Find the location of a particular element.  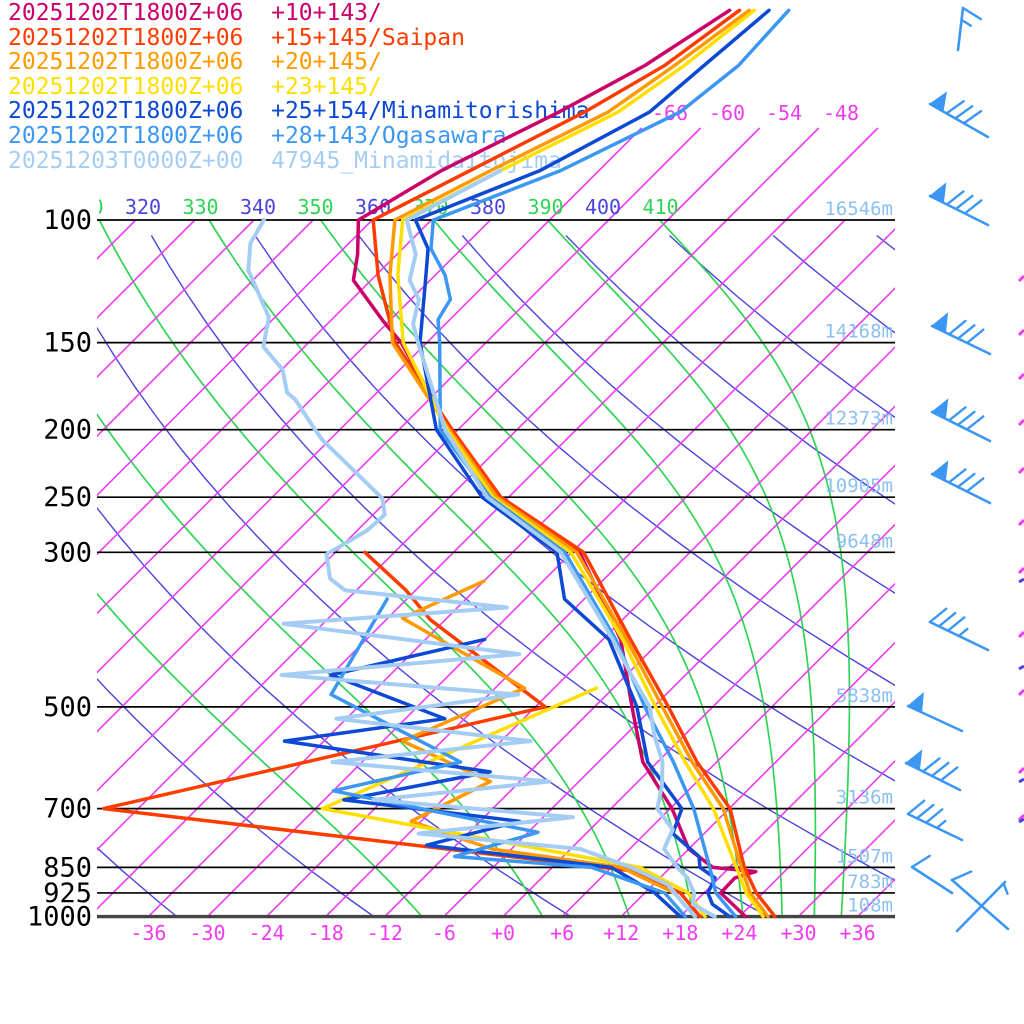

pressure-label-200: 200 is located at coordinates (67, 430).